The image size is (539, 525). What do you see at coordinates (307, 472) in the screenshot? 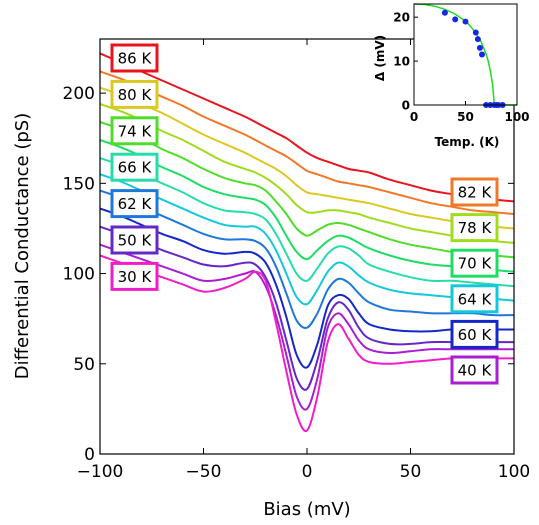
I see `x-tick-label: 0` at bounding box center [307, 472].